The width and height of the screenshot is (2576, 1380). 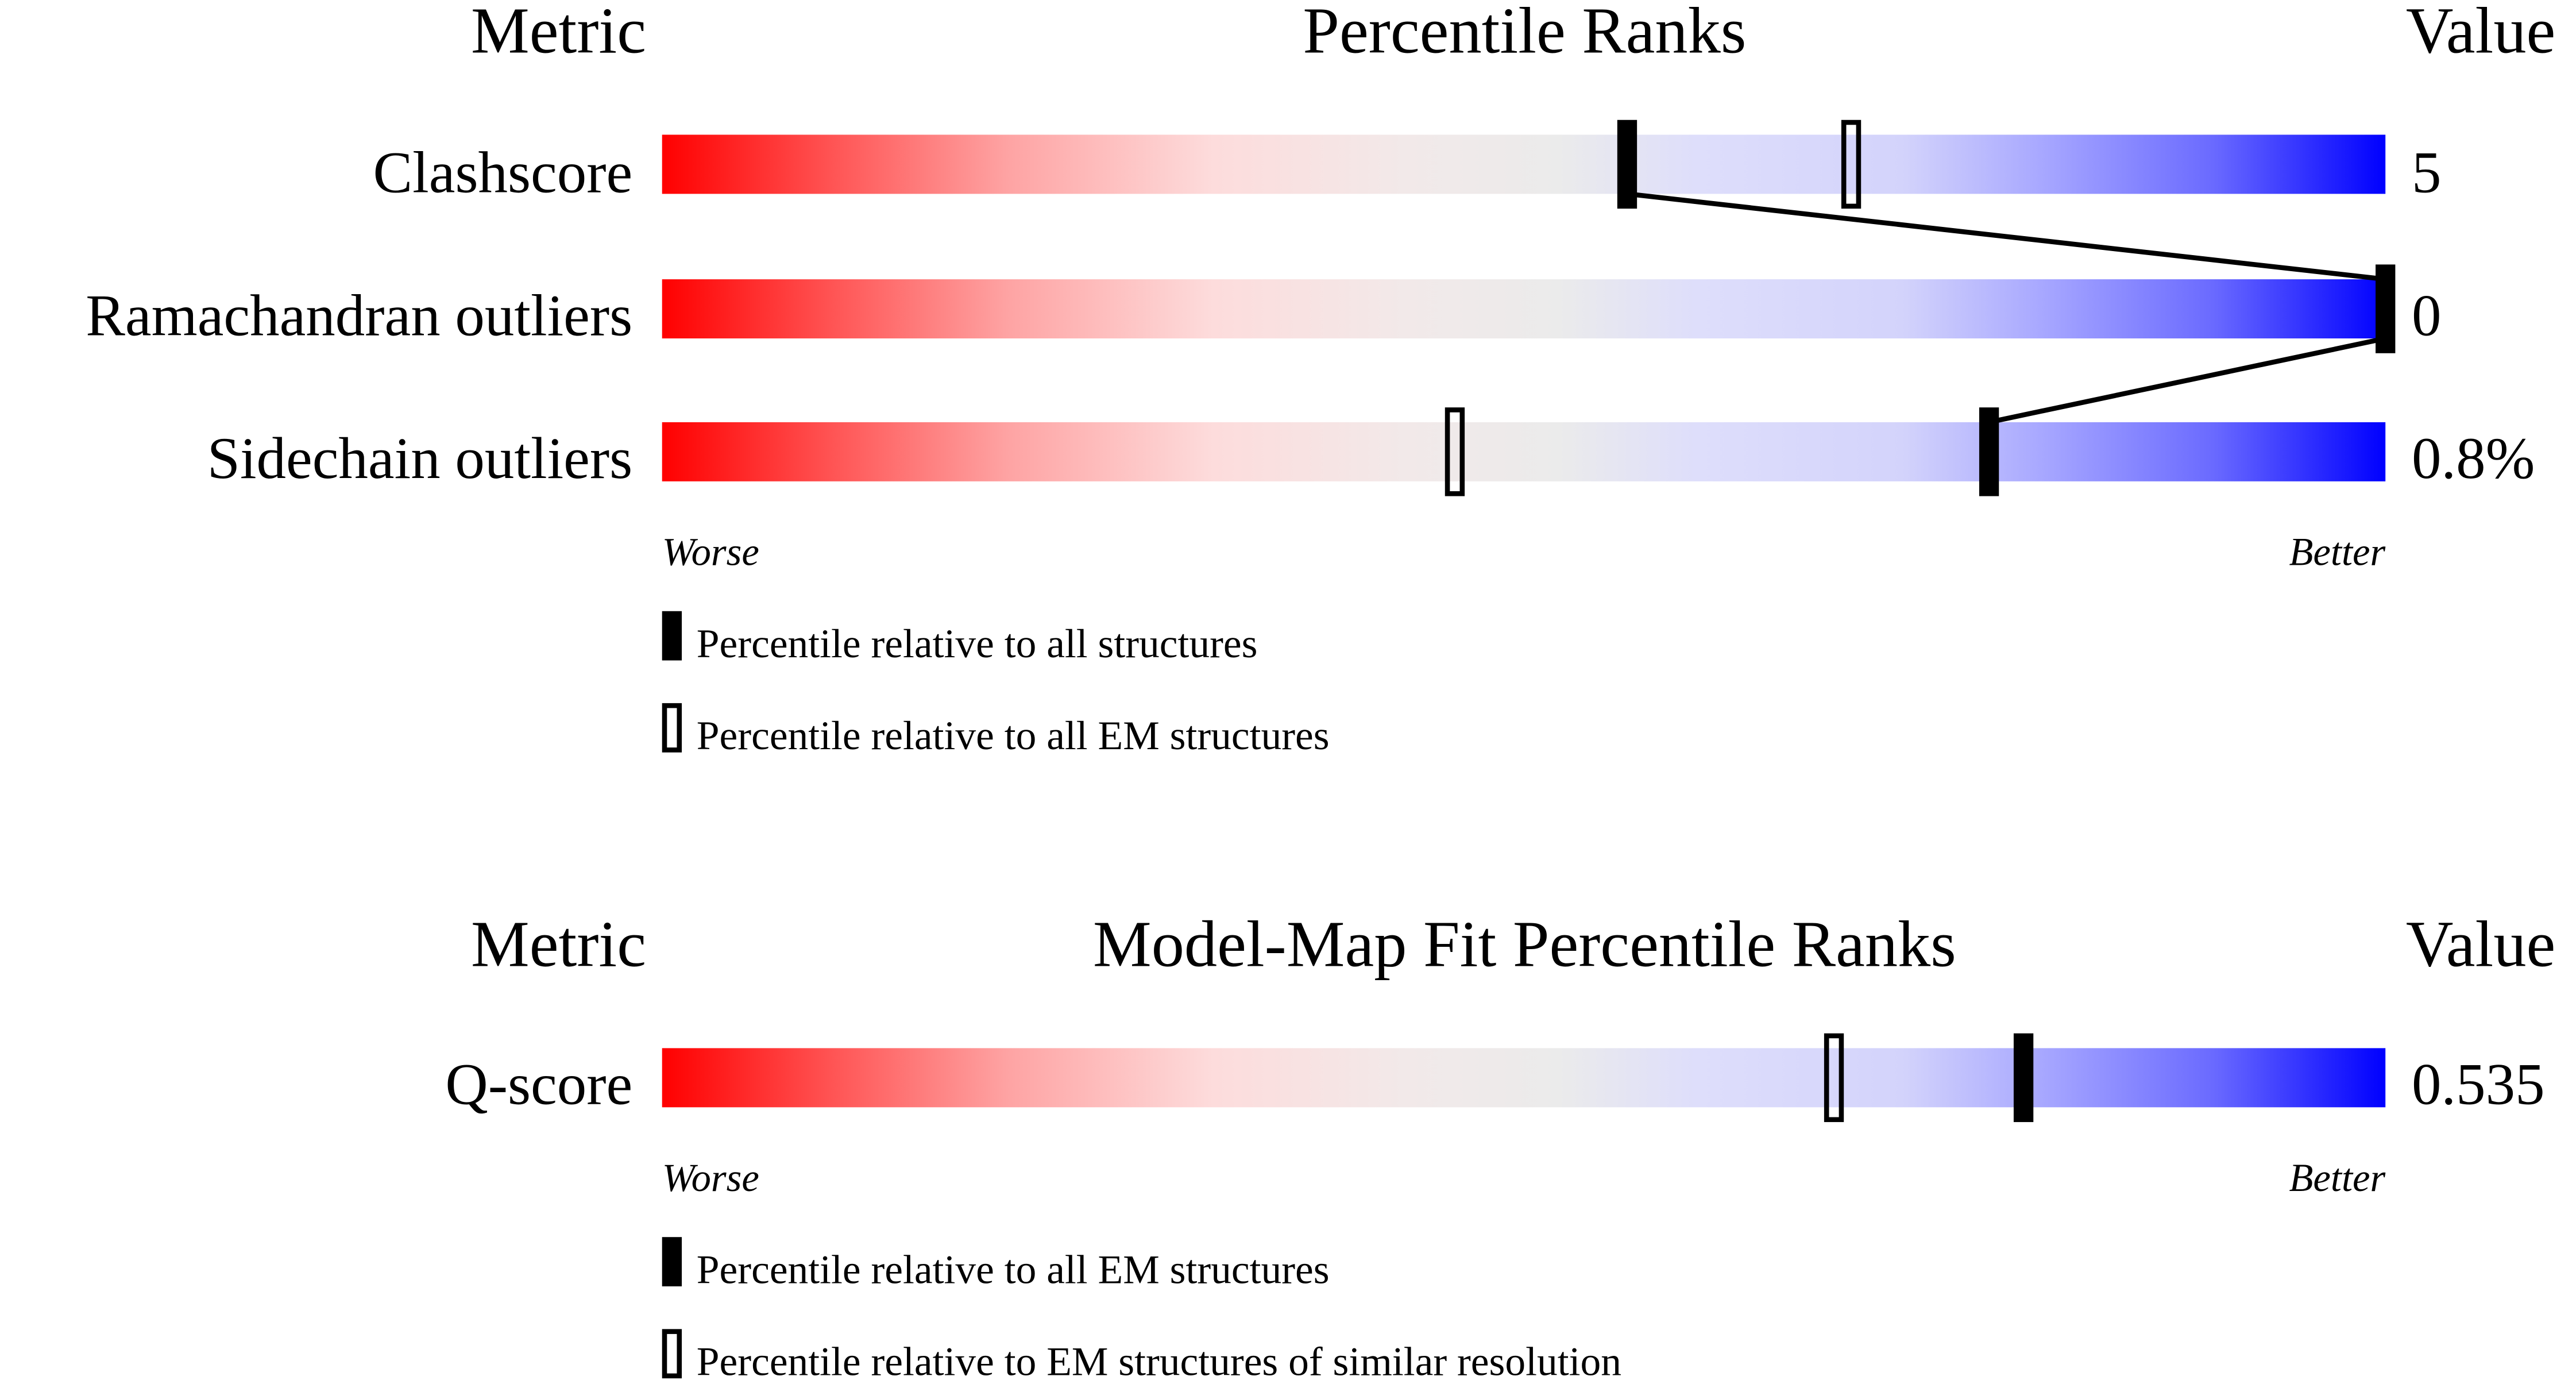 What do you see at coordinates (2337, 552) in the screenshot?
I see `better-label: Better` at bounding box center [2337, 552].